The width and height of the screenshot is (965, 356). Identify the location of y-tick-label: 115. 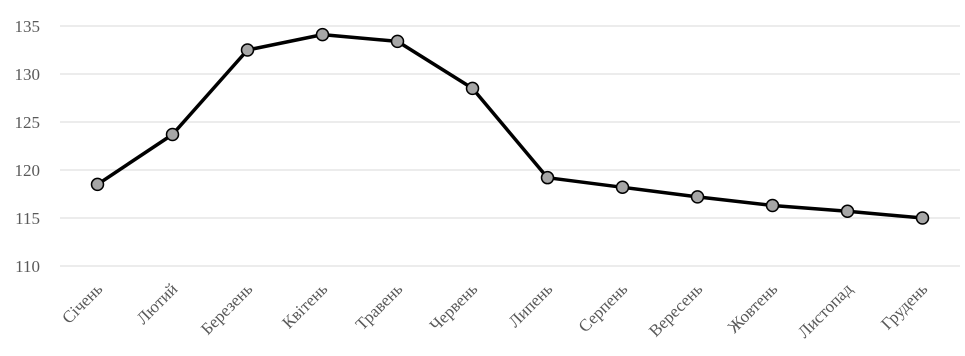
(27, 218).